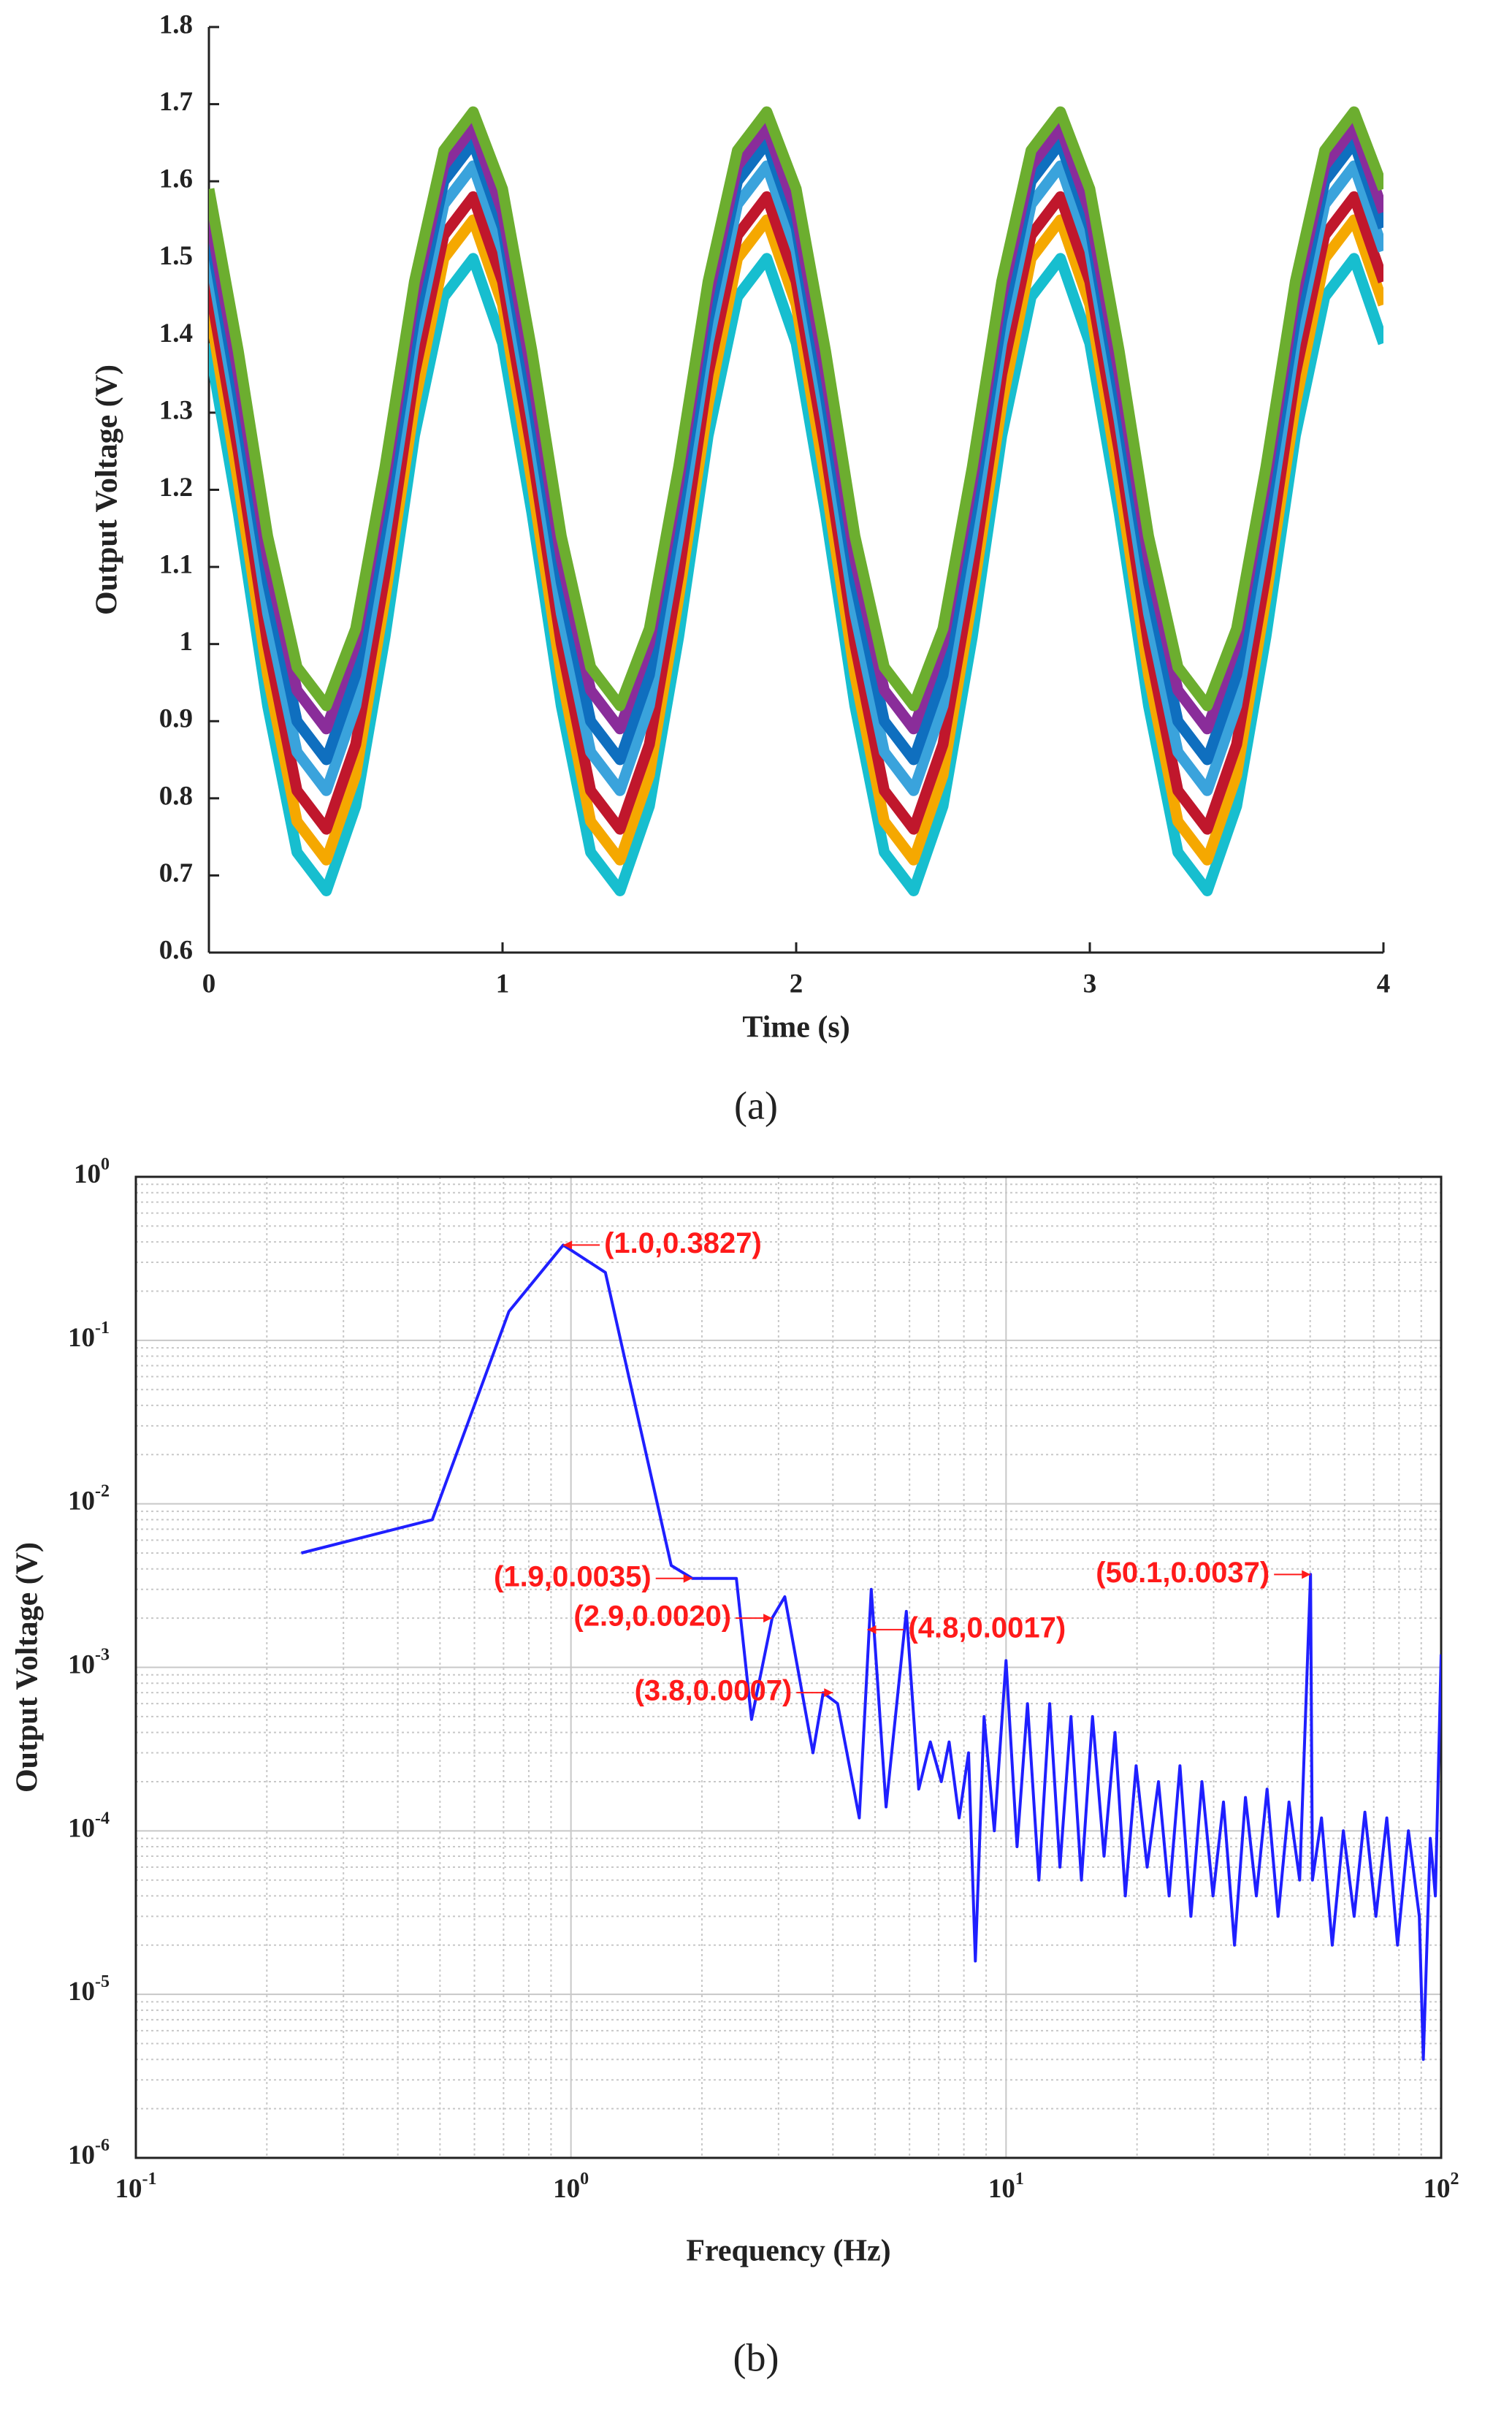 The height and width of the screenshot is (2415, 1512). I want to click on tick-label: 1.3, so click(176, 410).